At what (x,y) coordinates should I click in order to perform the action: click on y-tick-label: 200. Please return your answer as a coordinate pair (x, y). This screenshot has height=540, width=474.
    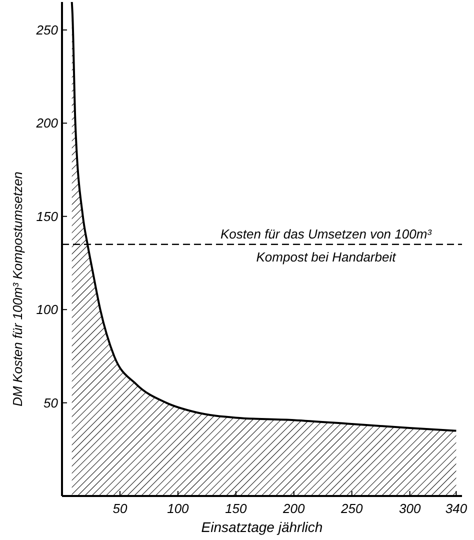
    Looking at the image, I should click on (47, 123).